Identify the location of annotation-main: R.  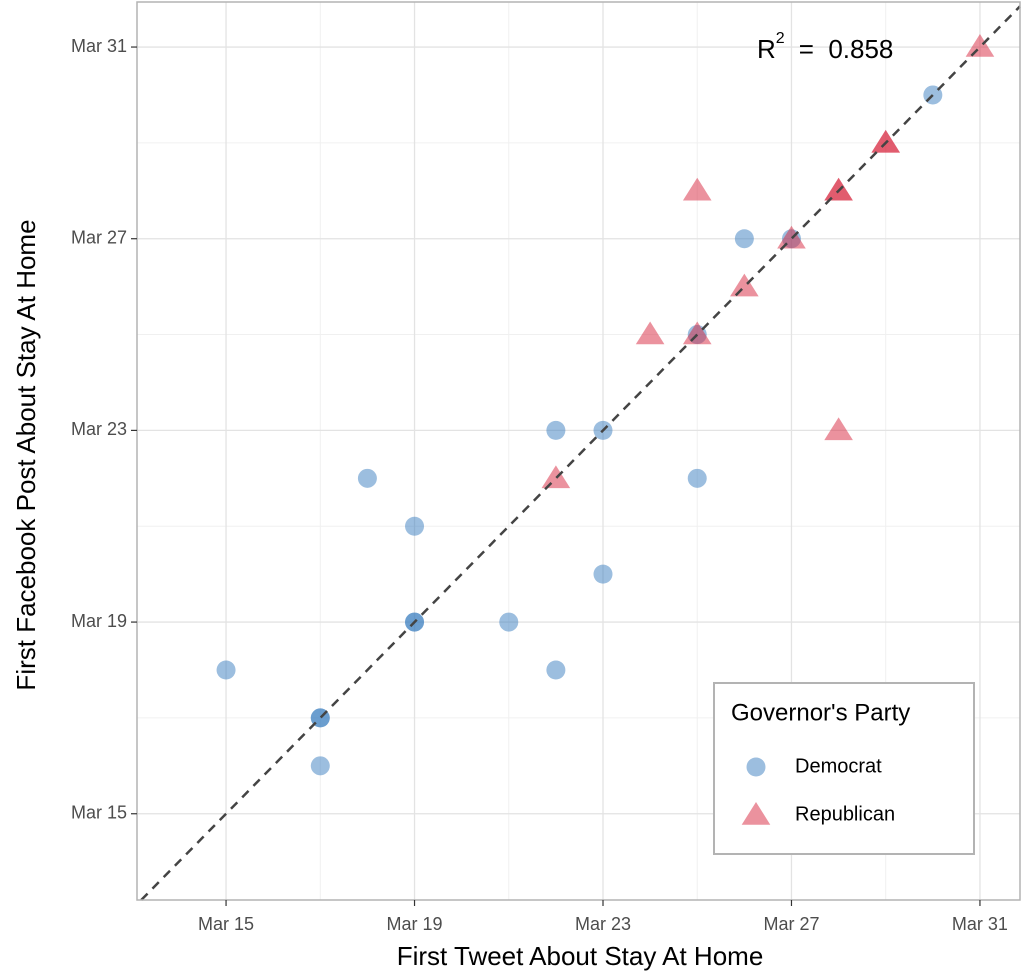
(766, 49).